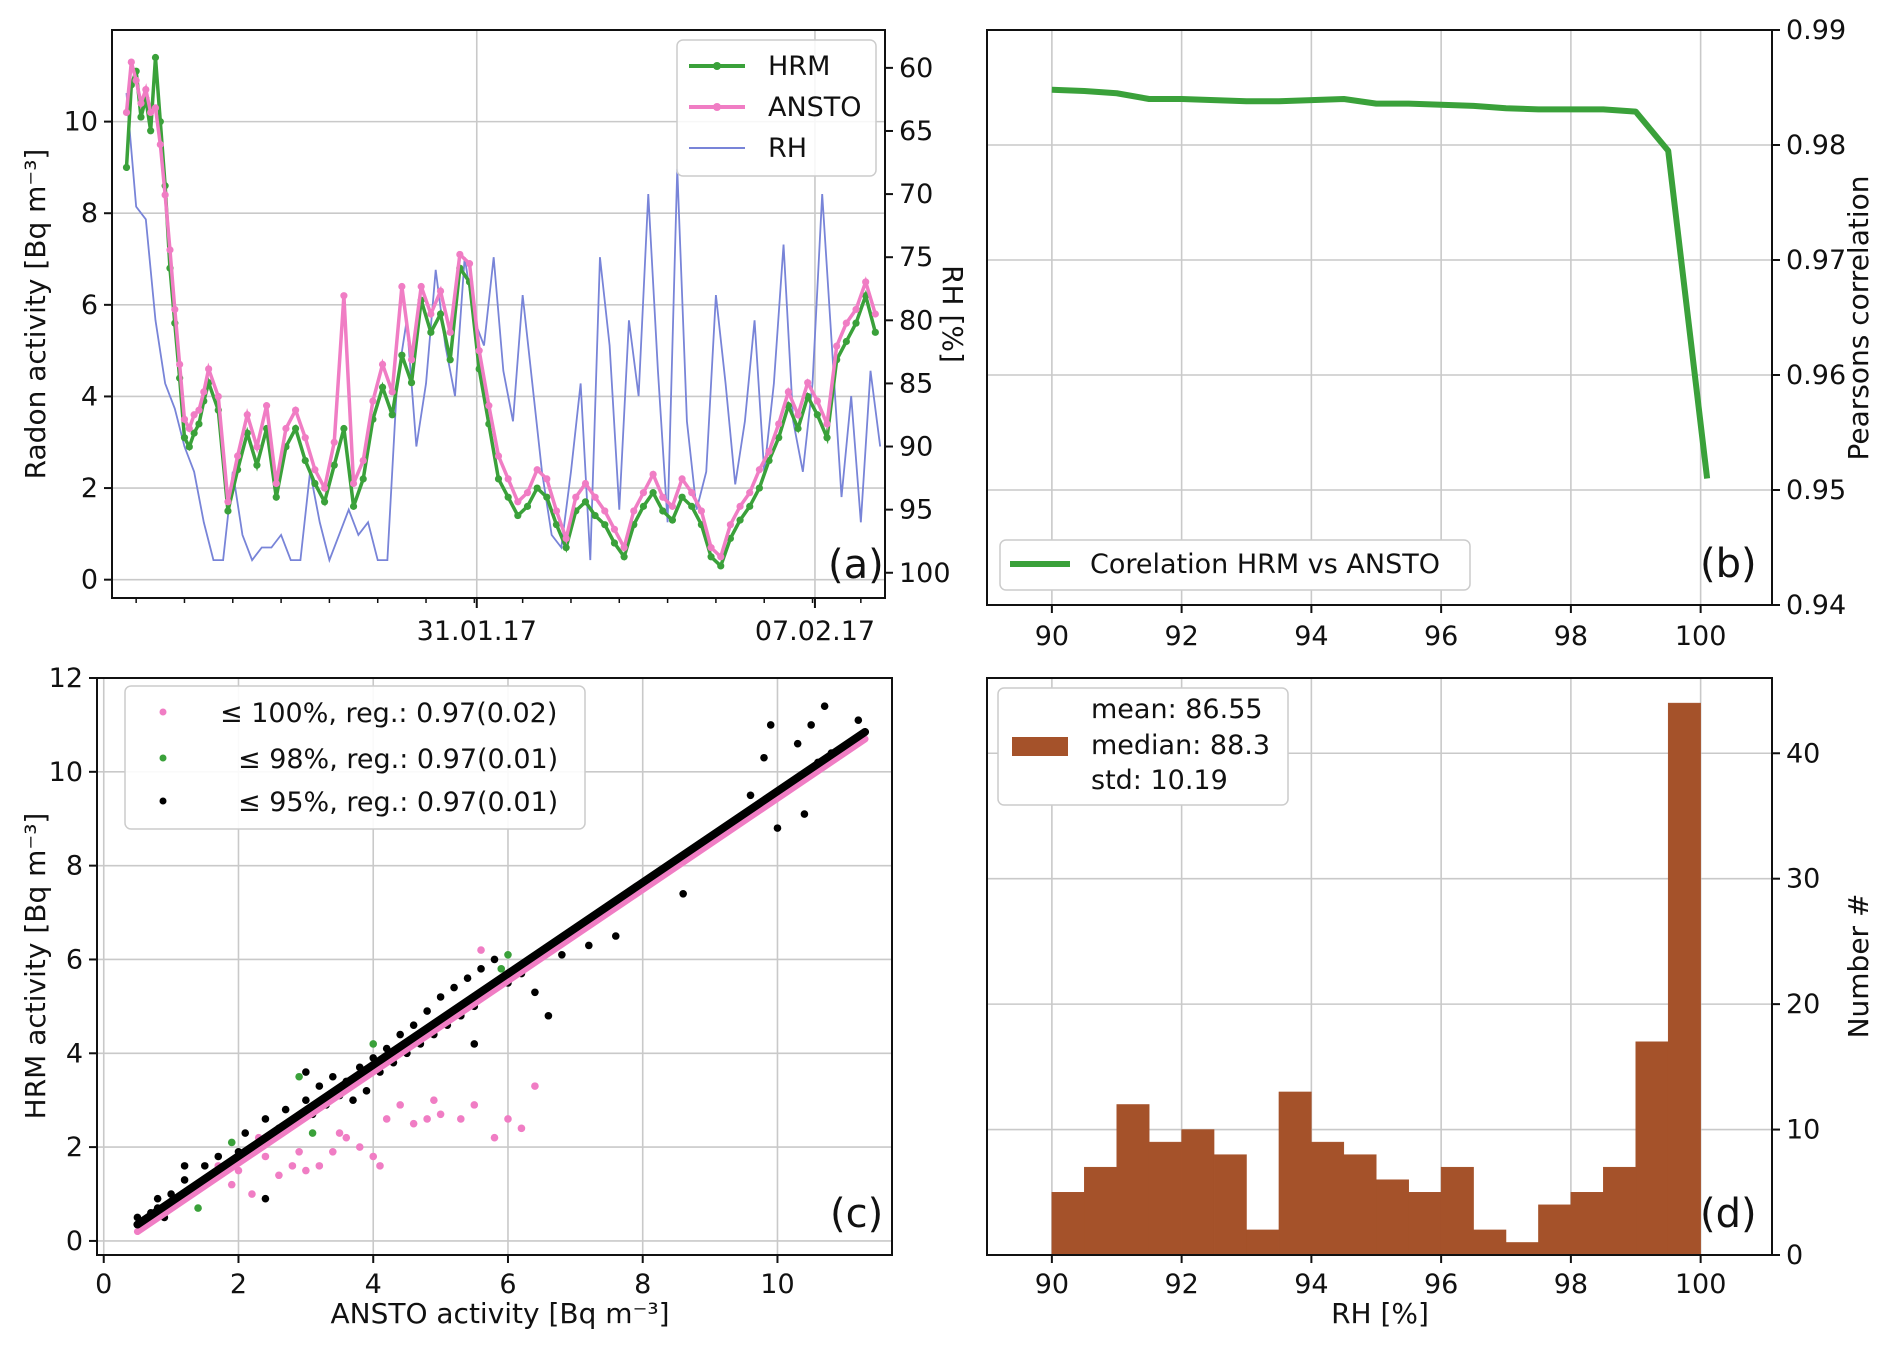  I want to click on panel-d-xtick-label: 100, so click(1701, 1284).